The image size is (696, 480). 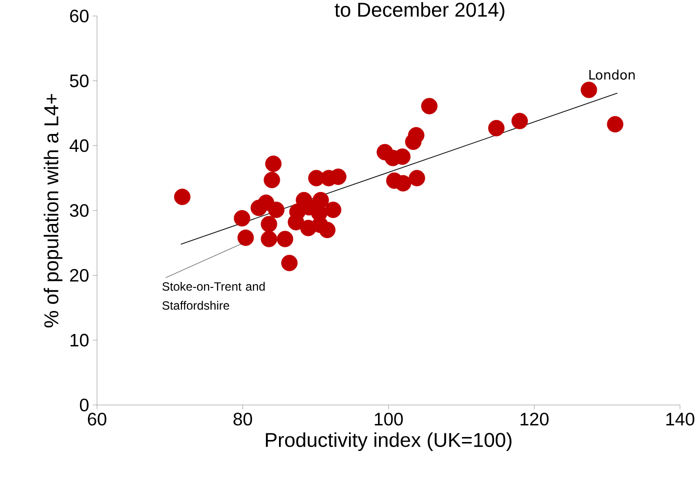 I want to click on x-tick-label: 120, so click(x=534, y=419).